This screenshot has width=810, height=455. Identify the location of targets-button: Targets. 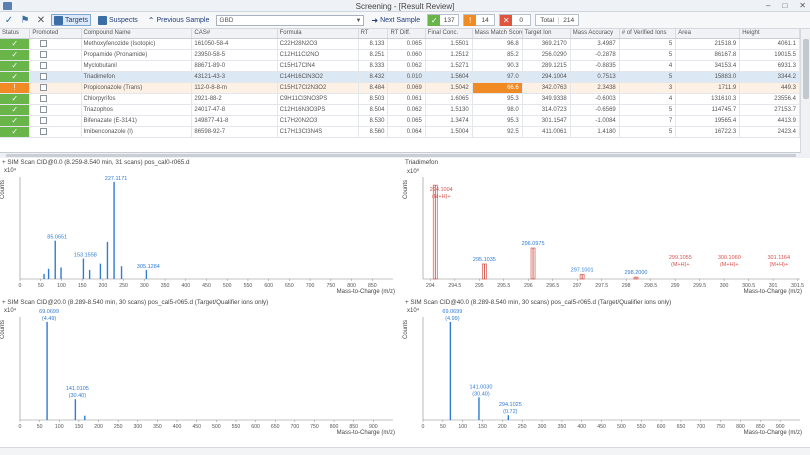
(71, 20).